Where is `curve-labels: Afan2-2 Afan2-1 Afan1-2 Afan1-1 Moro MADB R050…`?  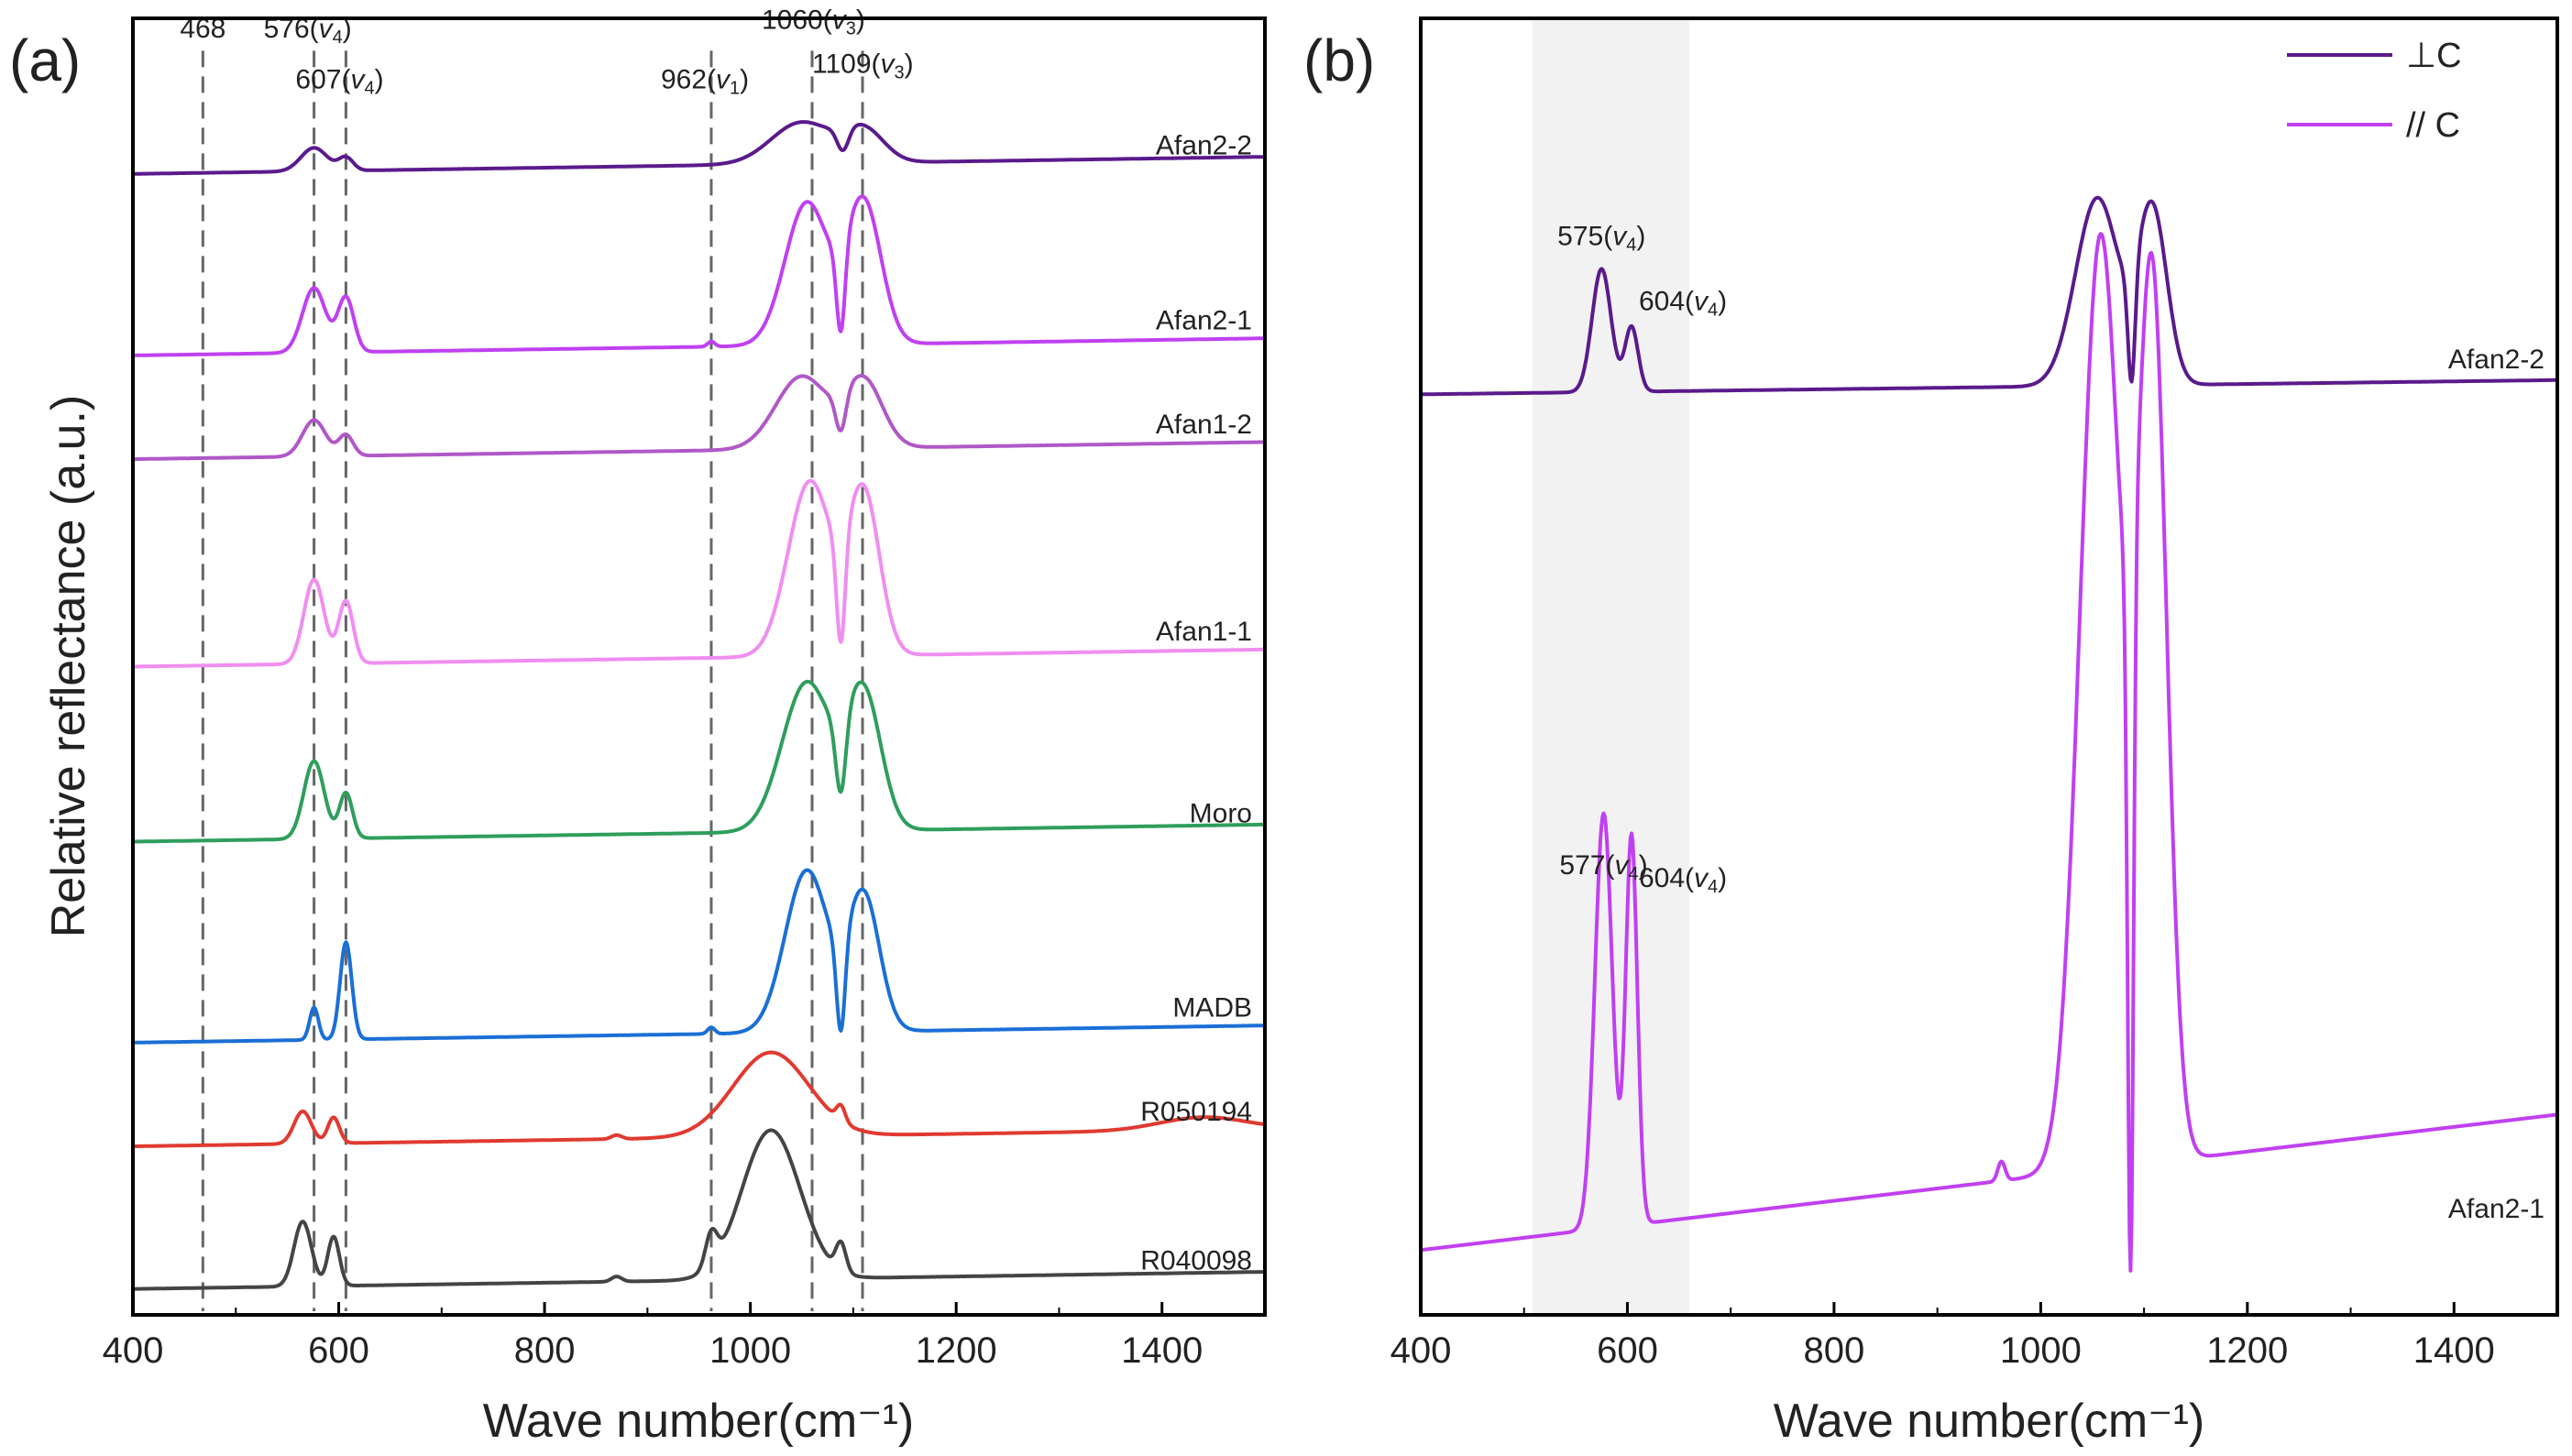 curve-labels: Afan2-2 Afan2-1 Afan1-2 Afan1-1 Moro MADB R050… is located at coordinates (1196, 703).